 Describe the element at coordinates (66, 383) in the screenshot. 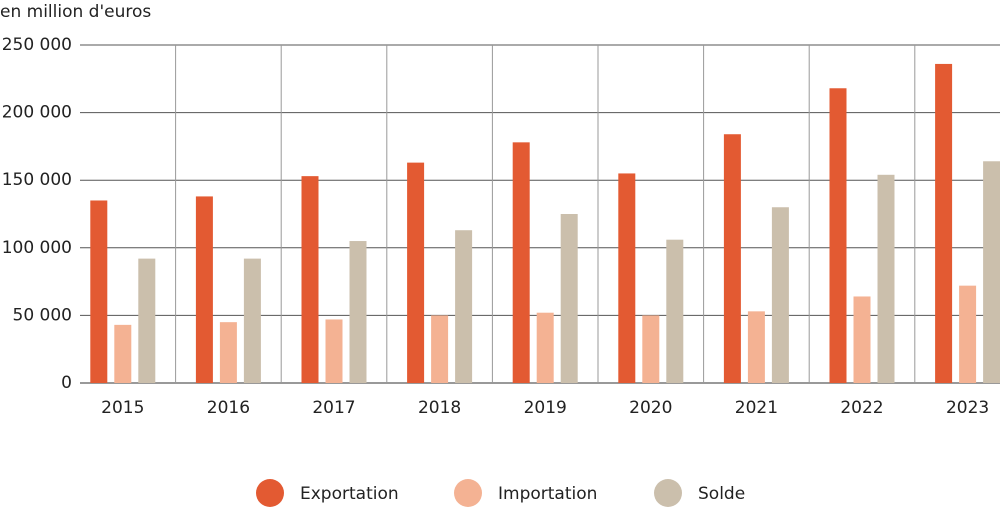

I see `y-tick-label: 0` at that location.